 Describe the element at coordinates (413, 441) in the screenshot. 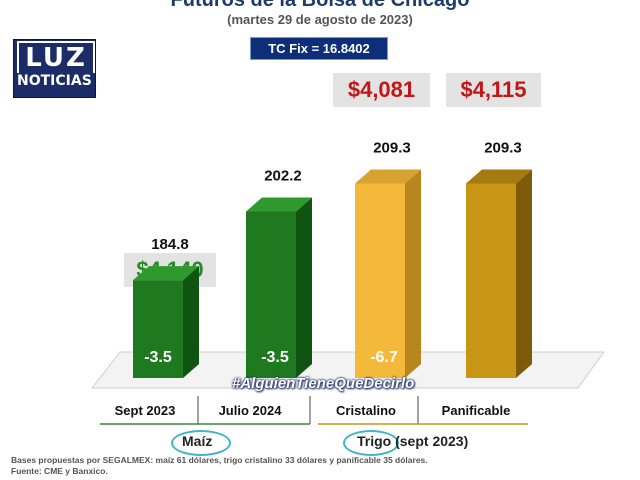

I see `group-label-trigo: Trigo (sept 2023)` at that location.